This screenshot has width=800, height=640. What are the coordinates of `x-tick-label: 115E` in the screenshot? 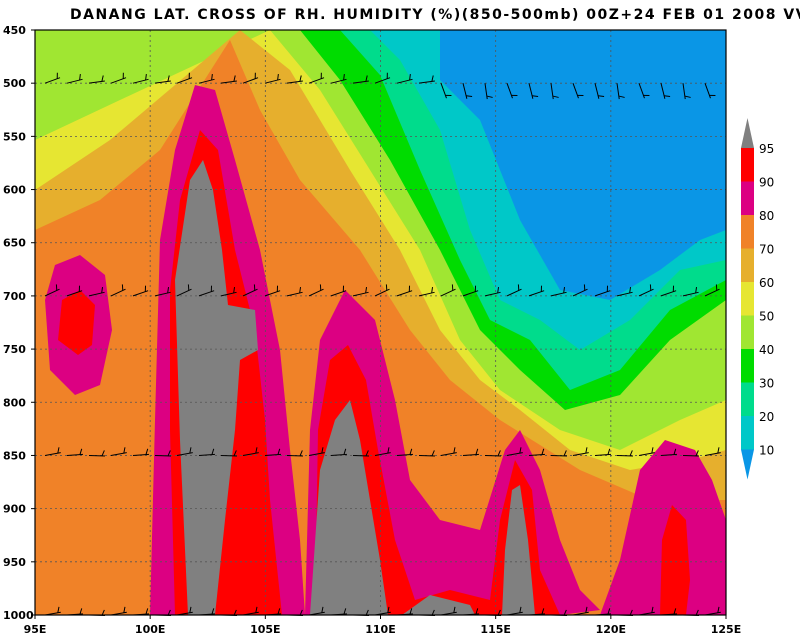 It's located at (495, 629).